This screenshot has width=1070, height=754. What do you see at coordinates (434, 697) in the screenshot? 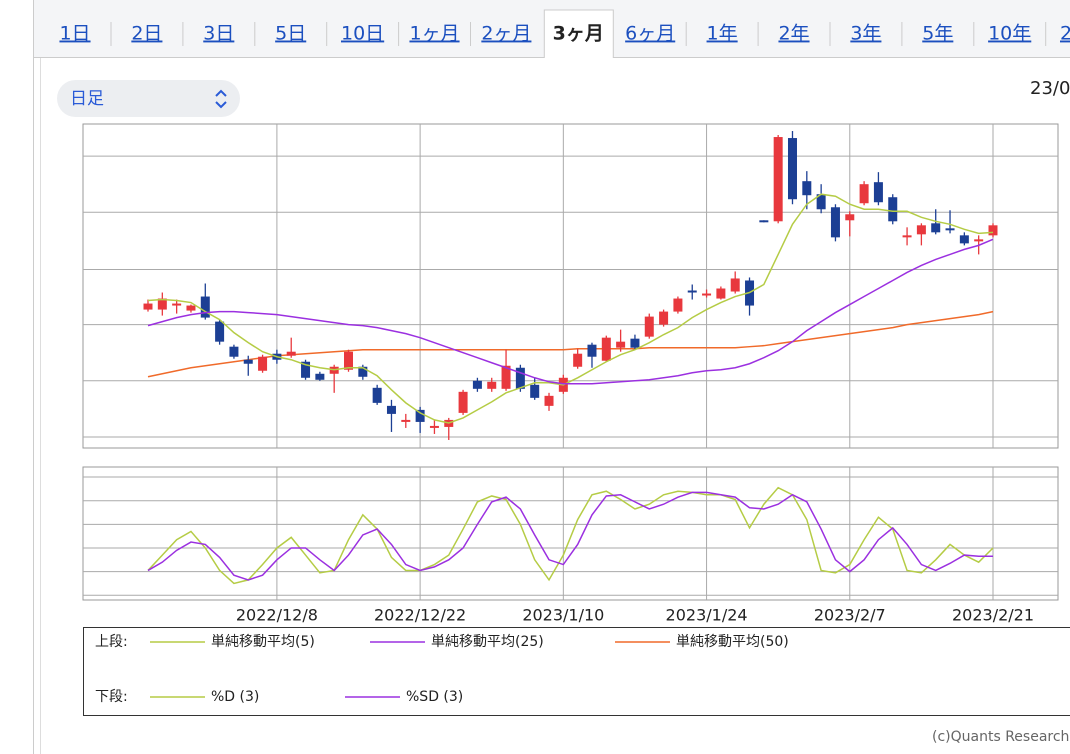
I see `legend-label: %SD (3)` at bounding box center [434, 697].